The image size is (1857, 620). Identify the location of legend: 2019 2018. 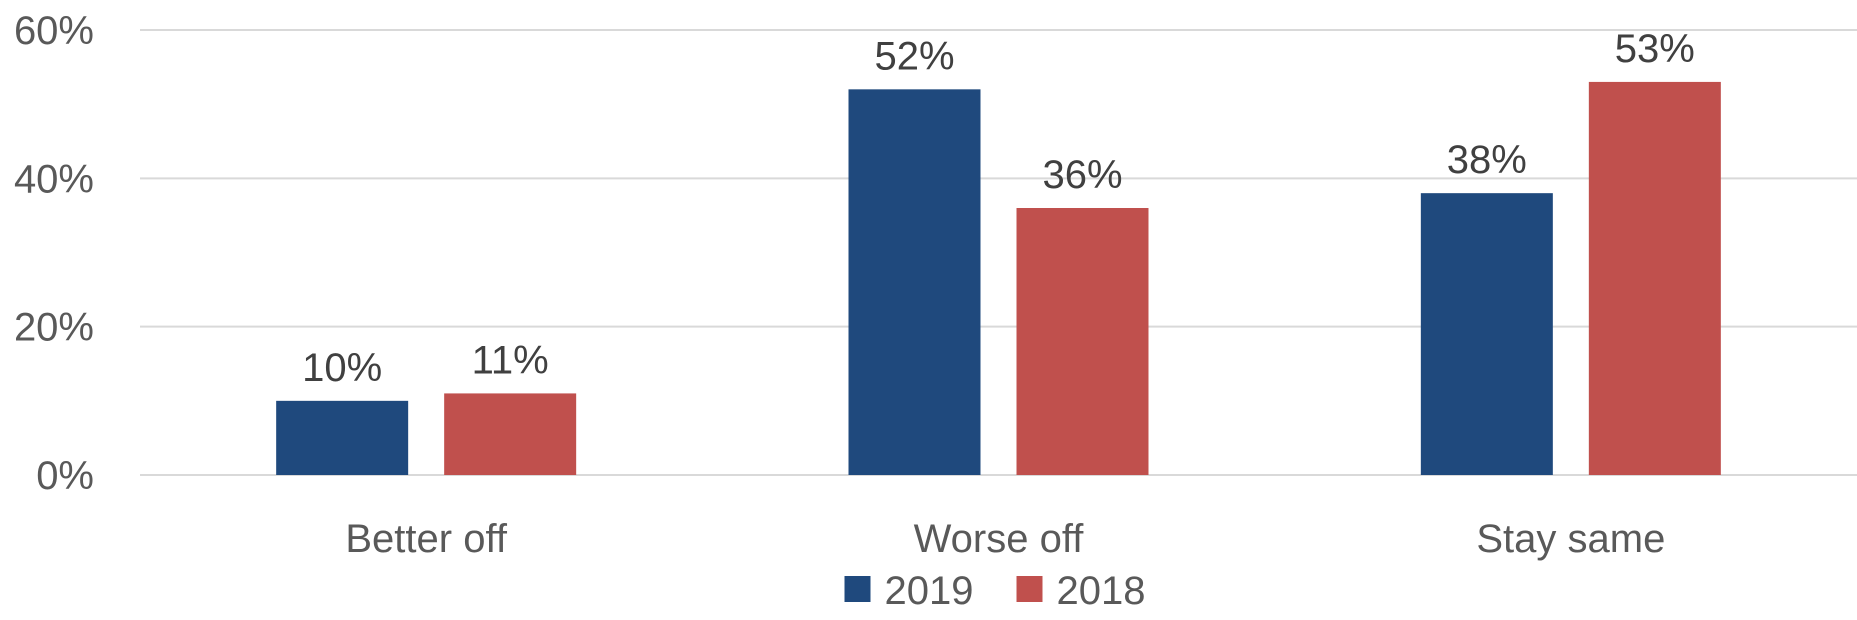
(995, 591).